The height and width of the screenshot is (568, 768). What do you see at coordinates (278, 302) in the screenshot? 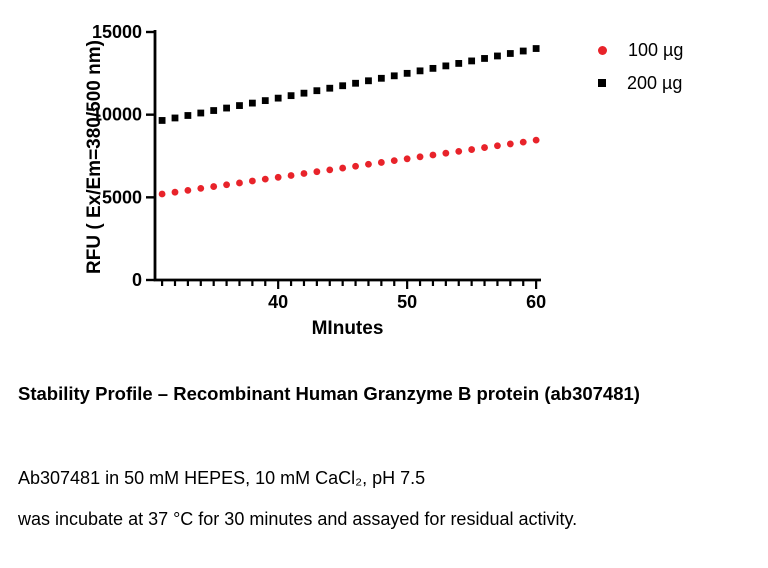
I see `x-tick-label: 40` at bounding box center [278, 302].